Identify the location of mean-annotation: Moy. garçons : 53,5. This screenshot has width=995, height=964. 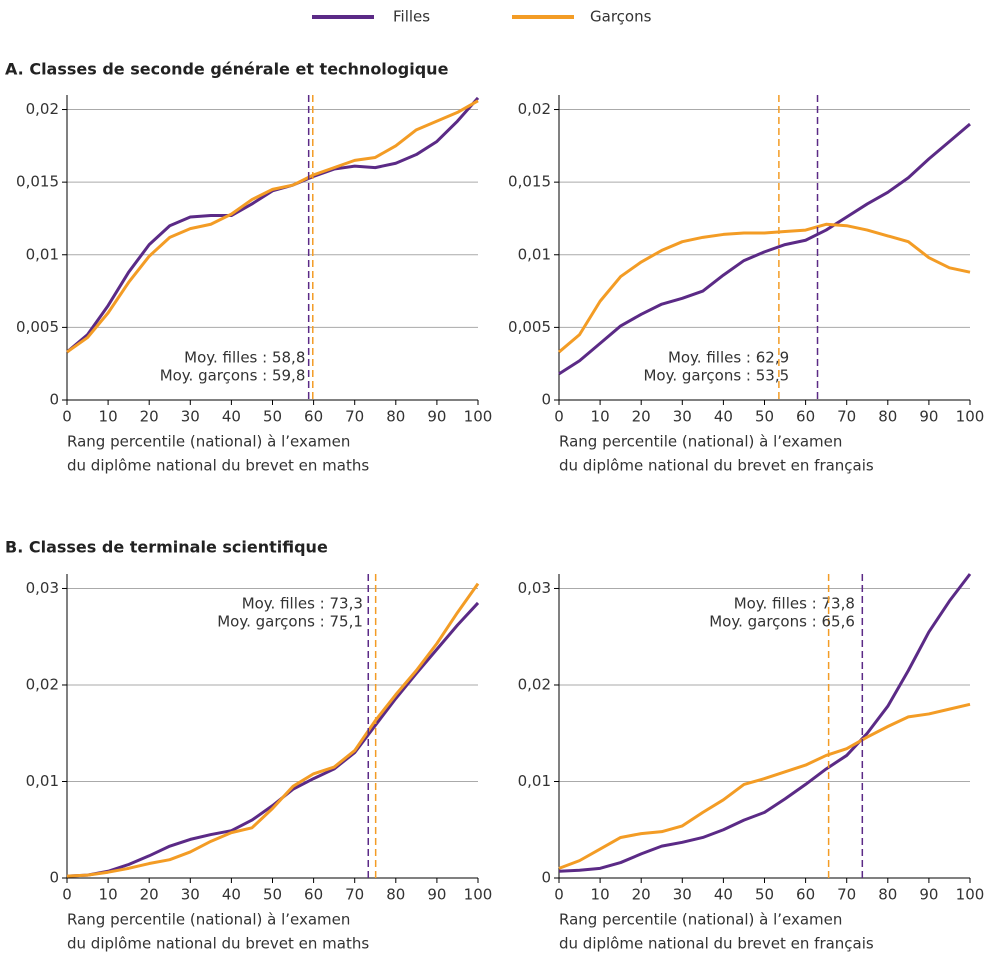
(716, 376).